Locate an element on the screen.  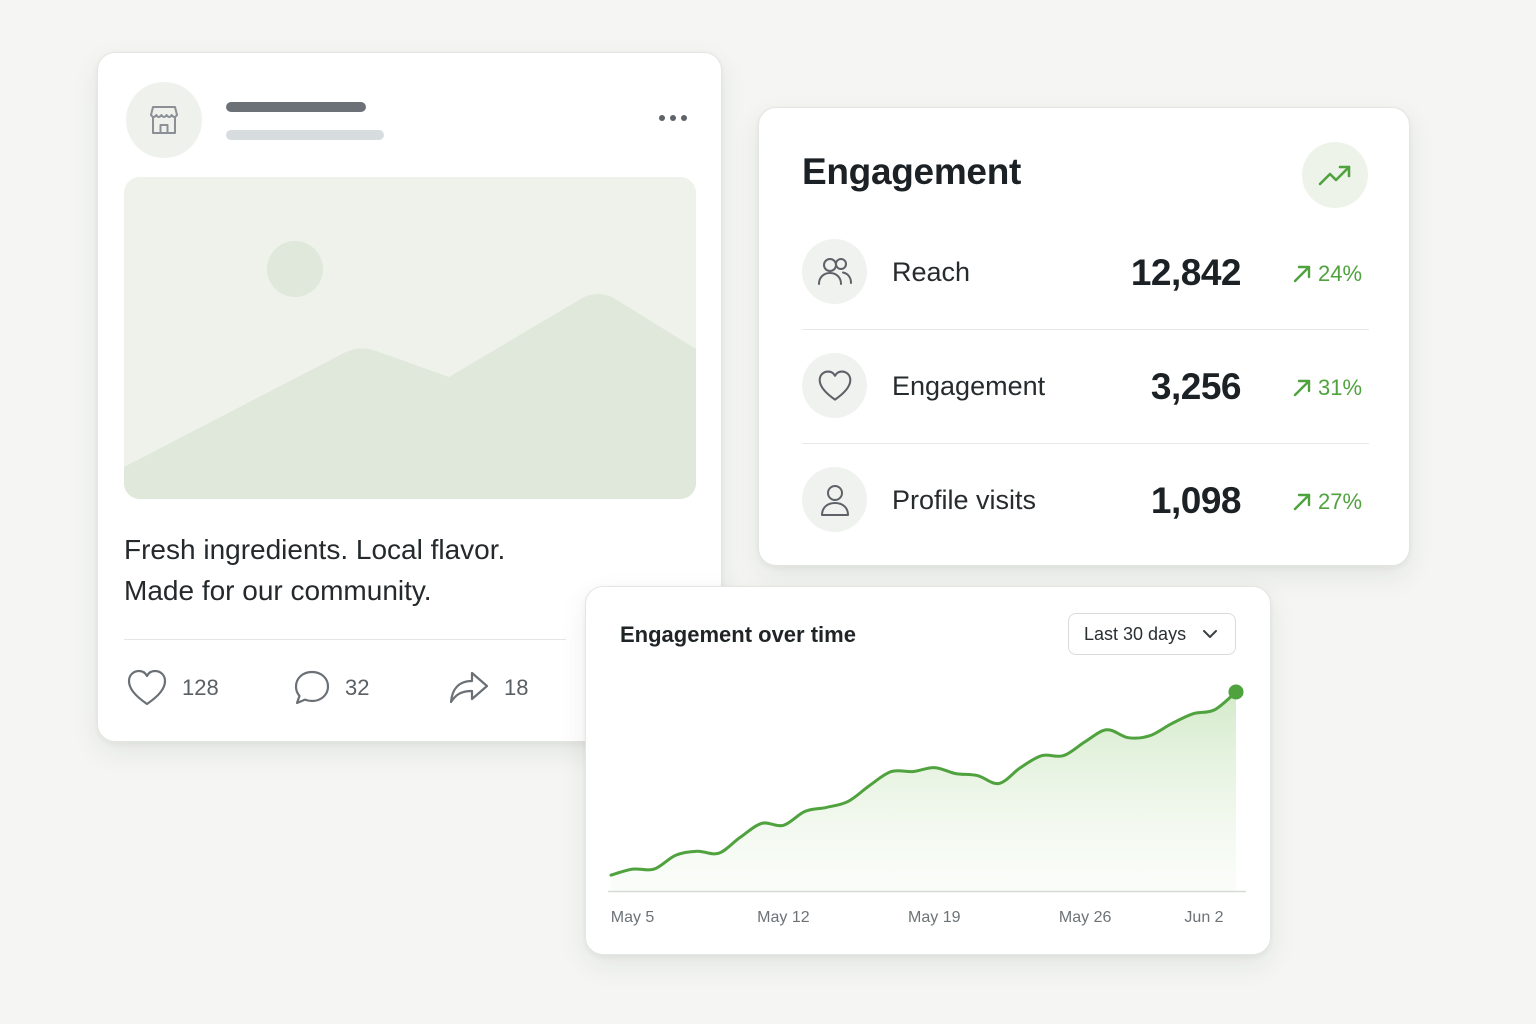
chevron-down-icon is located at coordinates (1210, 634).